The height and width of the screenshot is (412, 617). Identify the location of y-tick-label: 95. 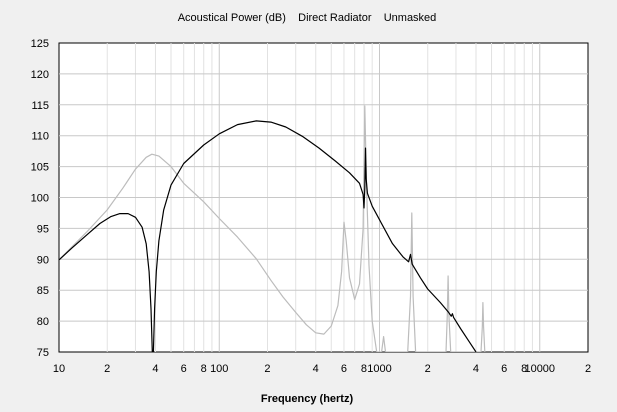
(43, 229).